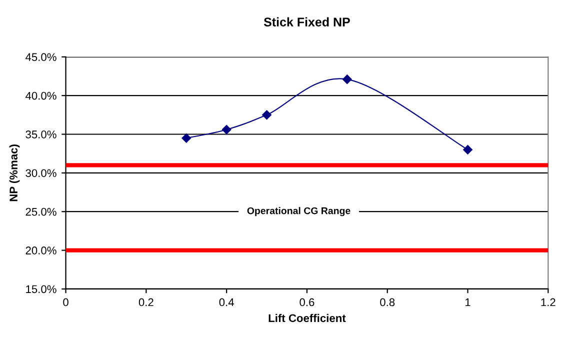  What do you see at coordinates (307, 21) in the screenshot?
I see `chart-title: Stick Fixed NP` at bounding box center [307, 21].